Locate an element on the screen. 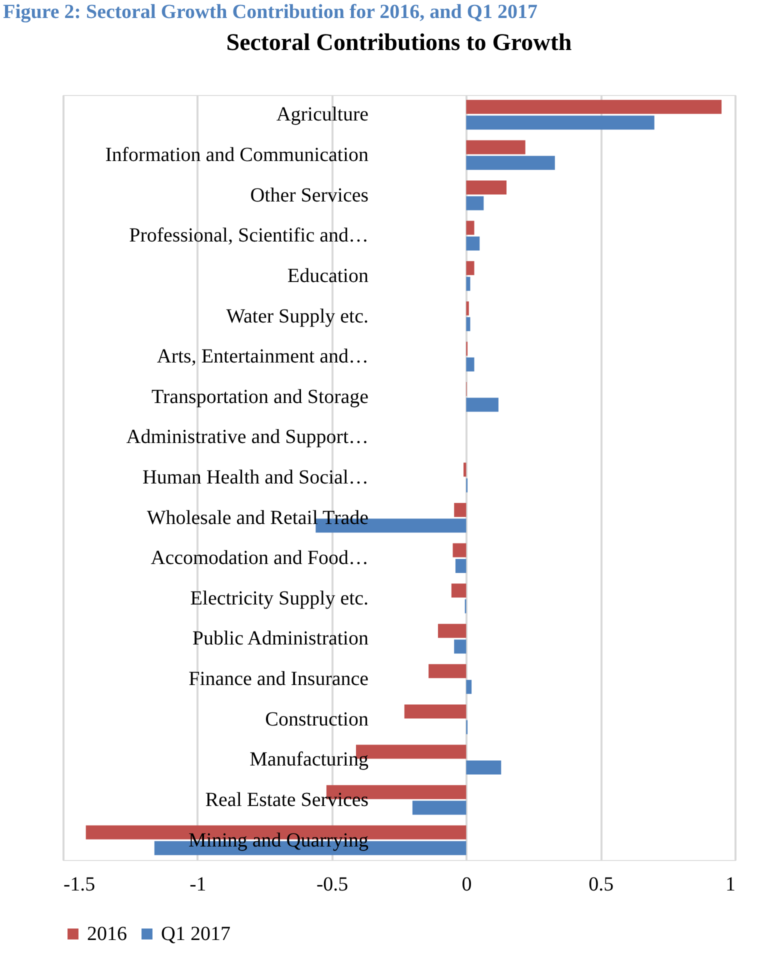 The width and height of the screenshot is (760, 974). y-tick-label: Public Administration is located at coordinates (280, 639).